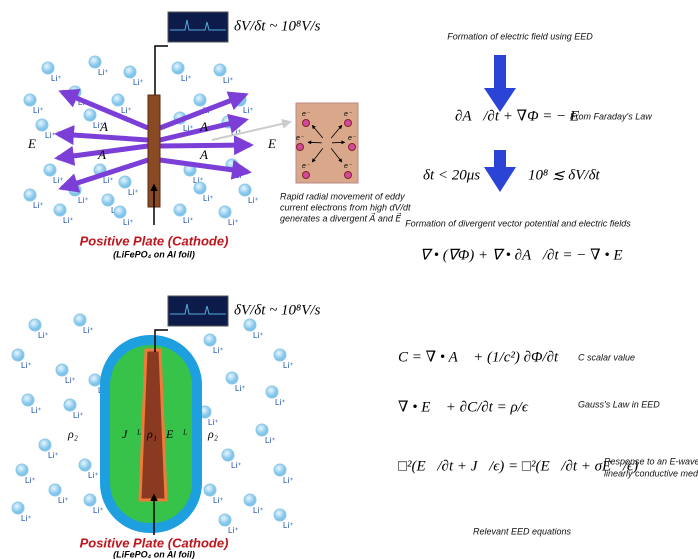 The height and width of the screenshot is (559, 698). What do you see at coordinates (153, 425) in the screenshot?
I see `plate` at bounding box center [153, 425].